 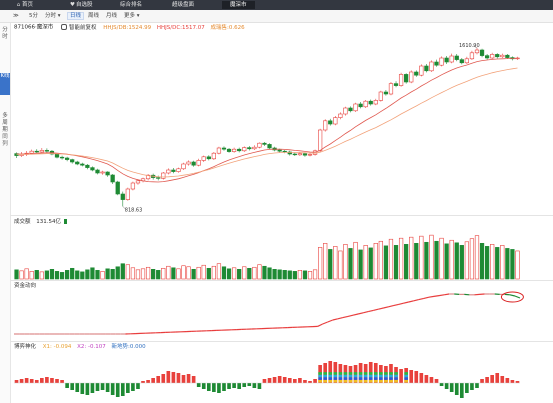 I want to click on period-weekly-button: 周线, so click(x=94, y=16).